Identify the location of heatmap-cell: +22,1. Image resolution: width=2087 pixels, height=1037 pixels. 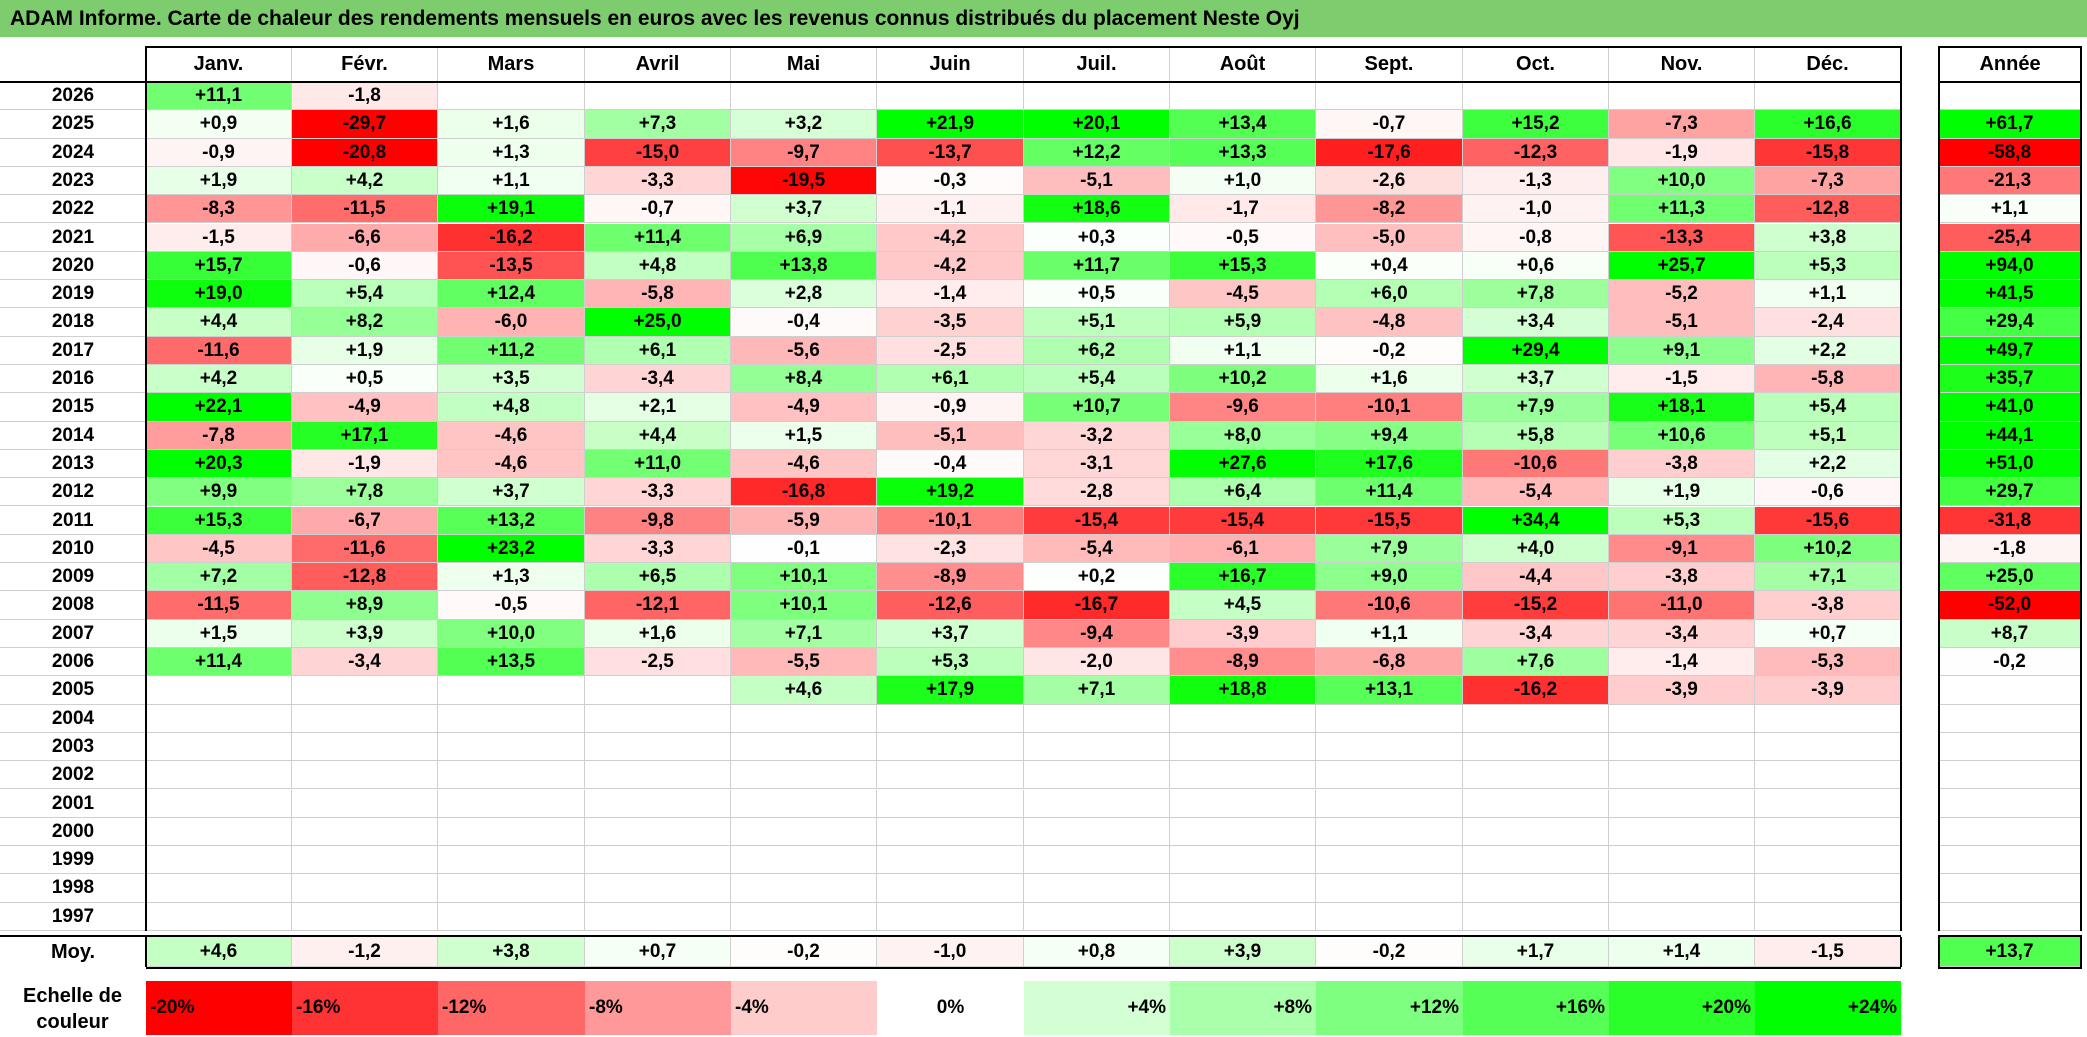
(219, 407).